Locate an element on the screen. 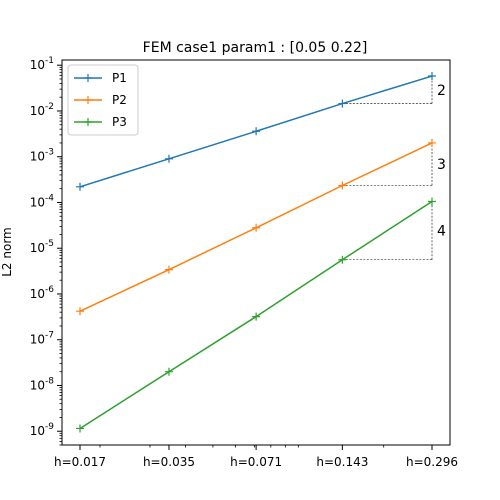 The image size is (500, 500). x-tick-label: h=0.071 is located at coordinates (256, 462).